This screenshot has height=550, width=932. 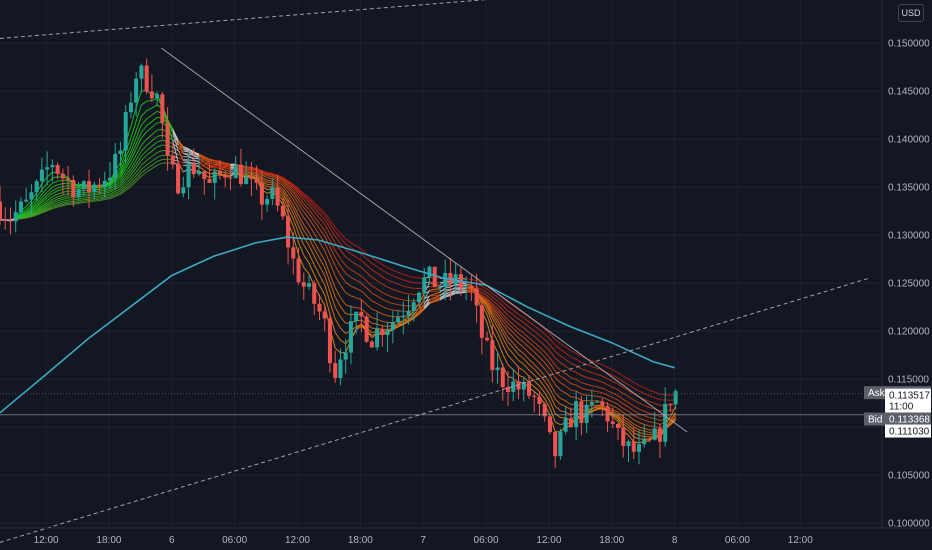 What do you see at coordinates (911, 13) in the screenshot?
I see `currency-badge: USD` at bounding box center [911, 13].